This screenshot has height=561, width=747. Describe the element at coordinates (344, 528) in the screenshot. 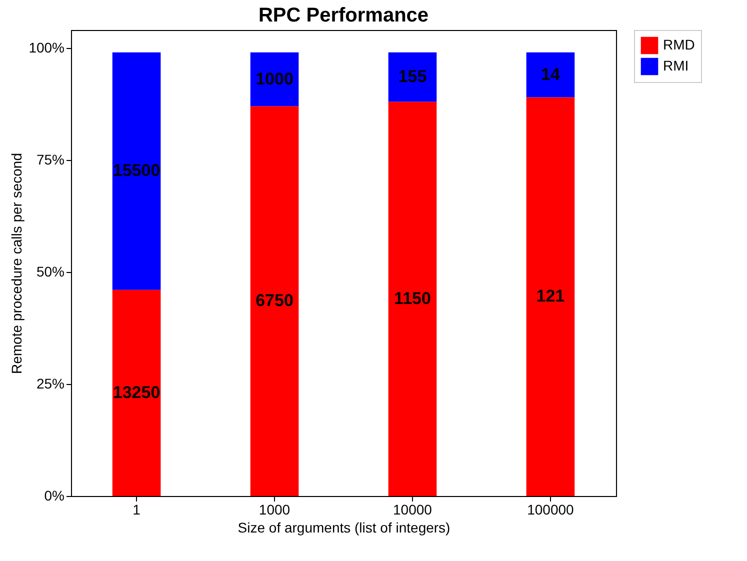

I see `x-axis-title: Size of arguments (list of integers)` at that location.